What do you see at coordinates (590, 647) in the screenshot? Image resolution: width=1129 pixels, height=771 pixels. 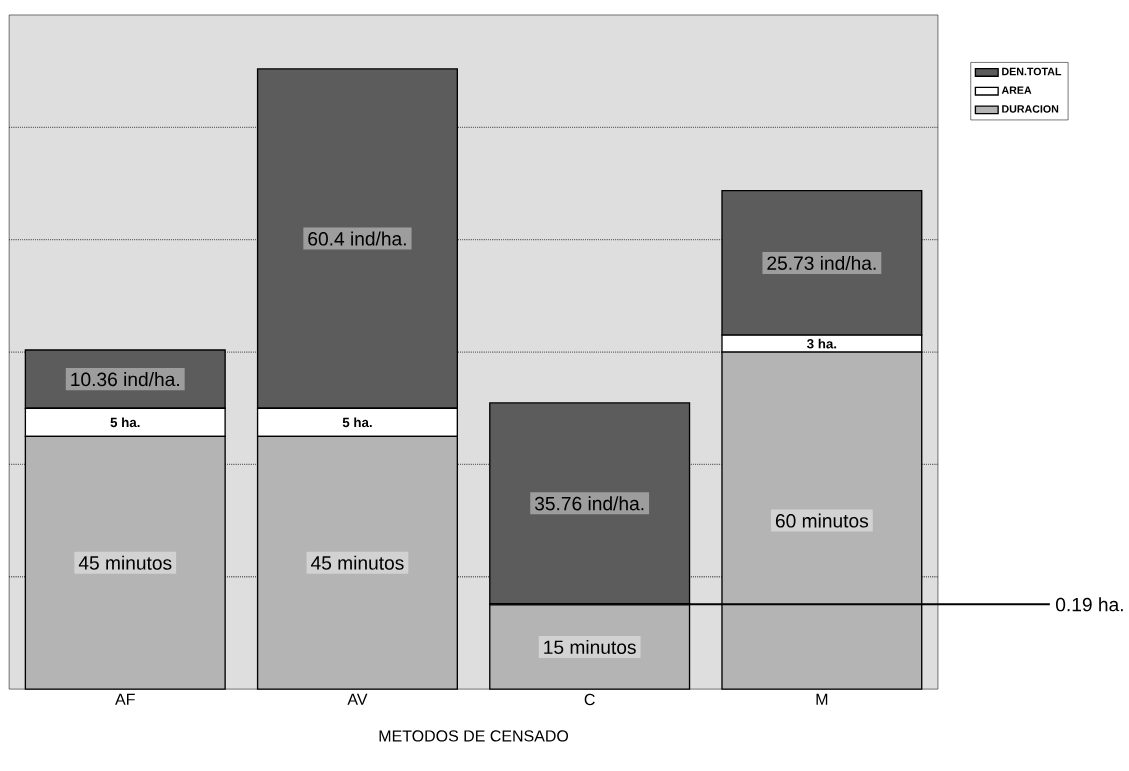 I see `data-label: 15 minutos` at bounding box center [590, 647].